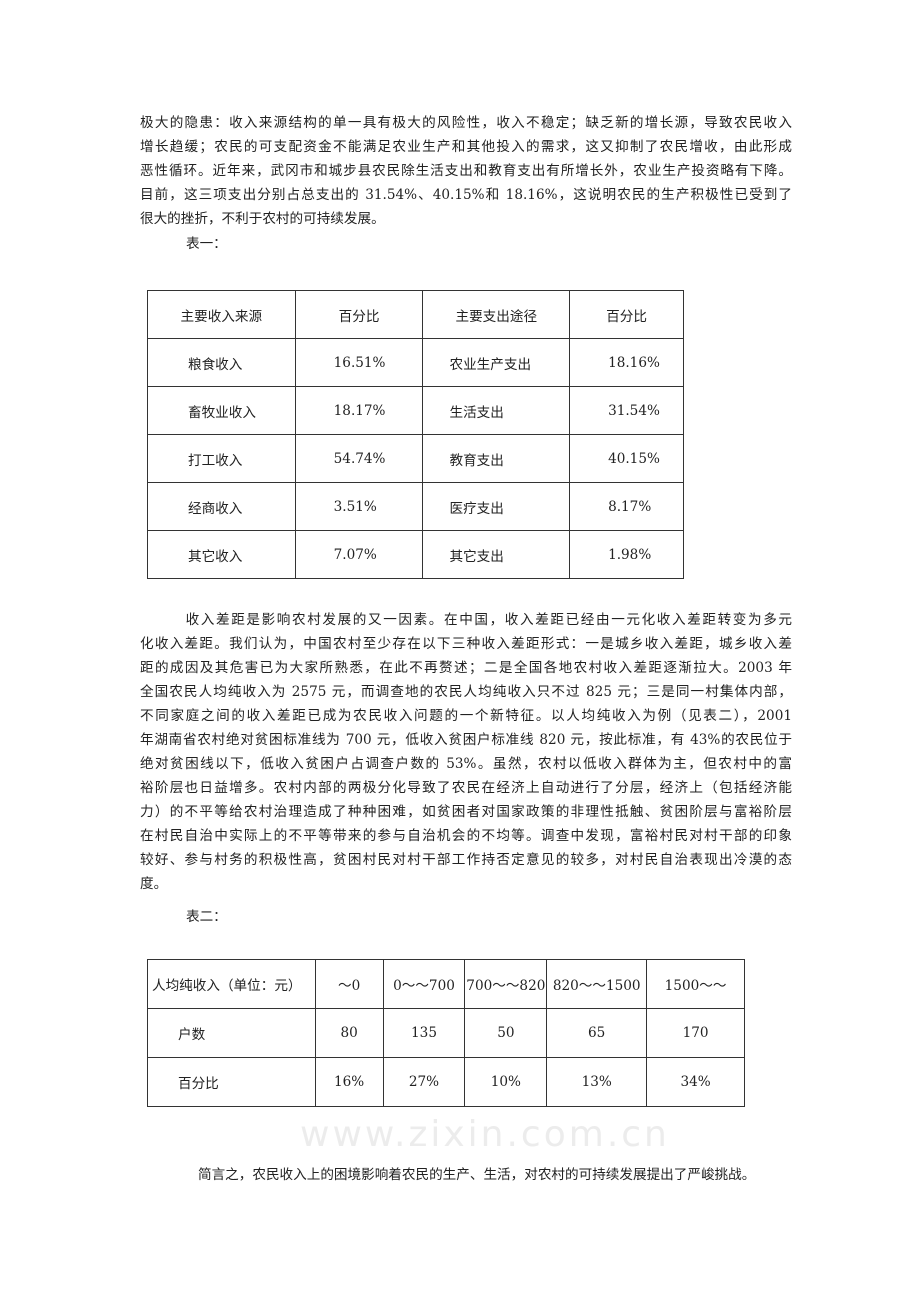  Describe the element at coordinates (626, 410) in the screenshot. I see `table-cell: 31.54%` at that location.